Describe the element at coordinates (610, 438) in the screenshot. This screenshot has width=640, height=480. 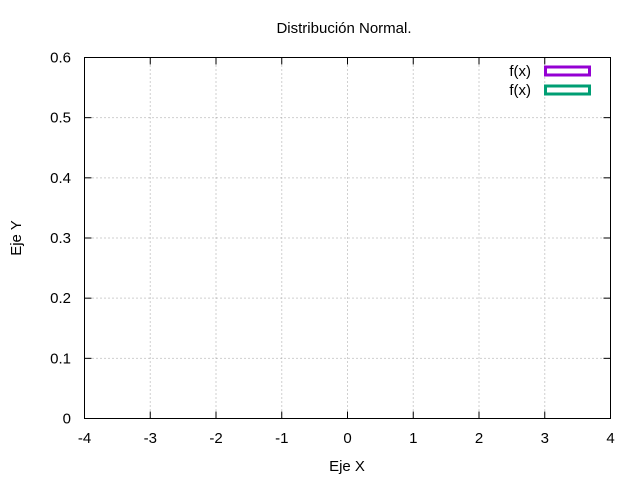
I see `x-tick-label: 4` at that location.